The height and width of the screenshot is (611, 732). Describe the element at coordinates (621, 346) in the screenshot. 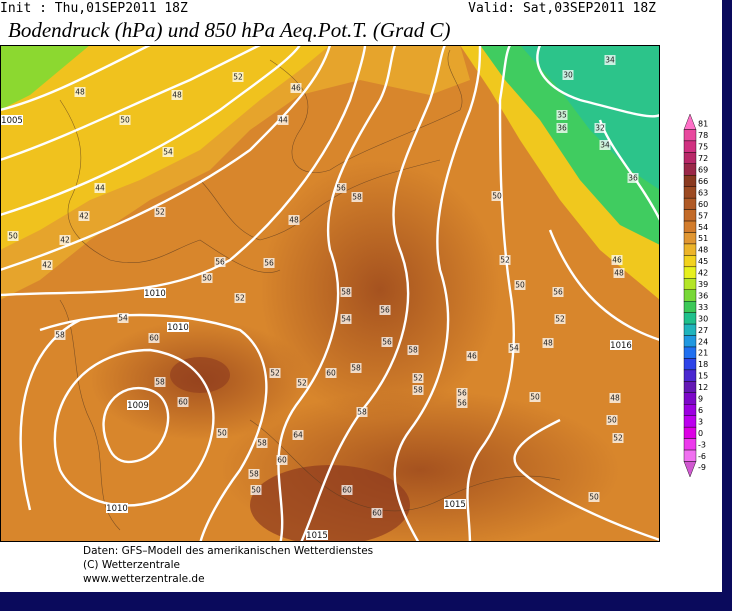

I see `isobar-label: 1016` at that location.